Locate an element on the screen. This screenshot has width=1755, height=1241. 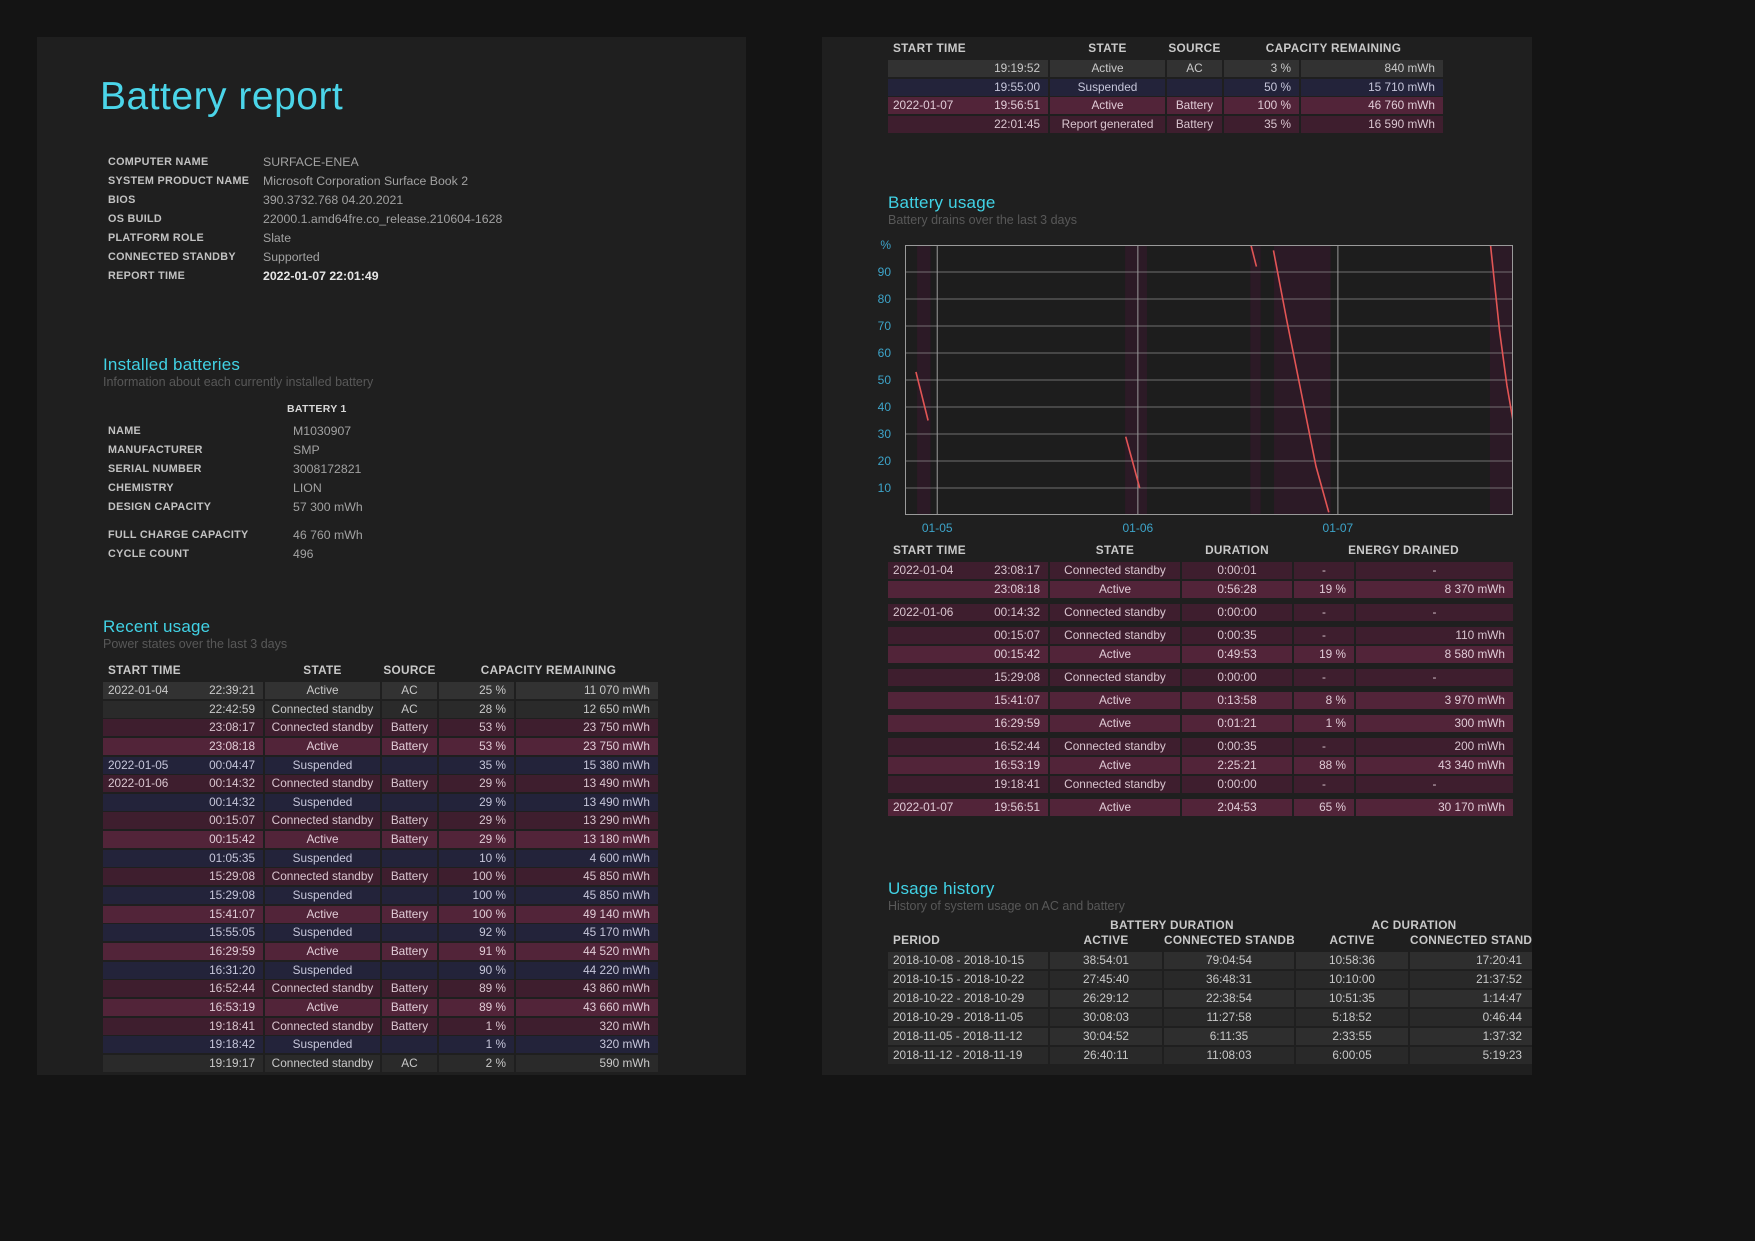
table-cell-pct: 28 % is located at coordinates (476, 709).